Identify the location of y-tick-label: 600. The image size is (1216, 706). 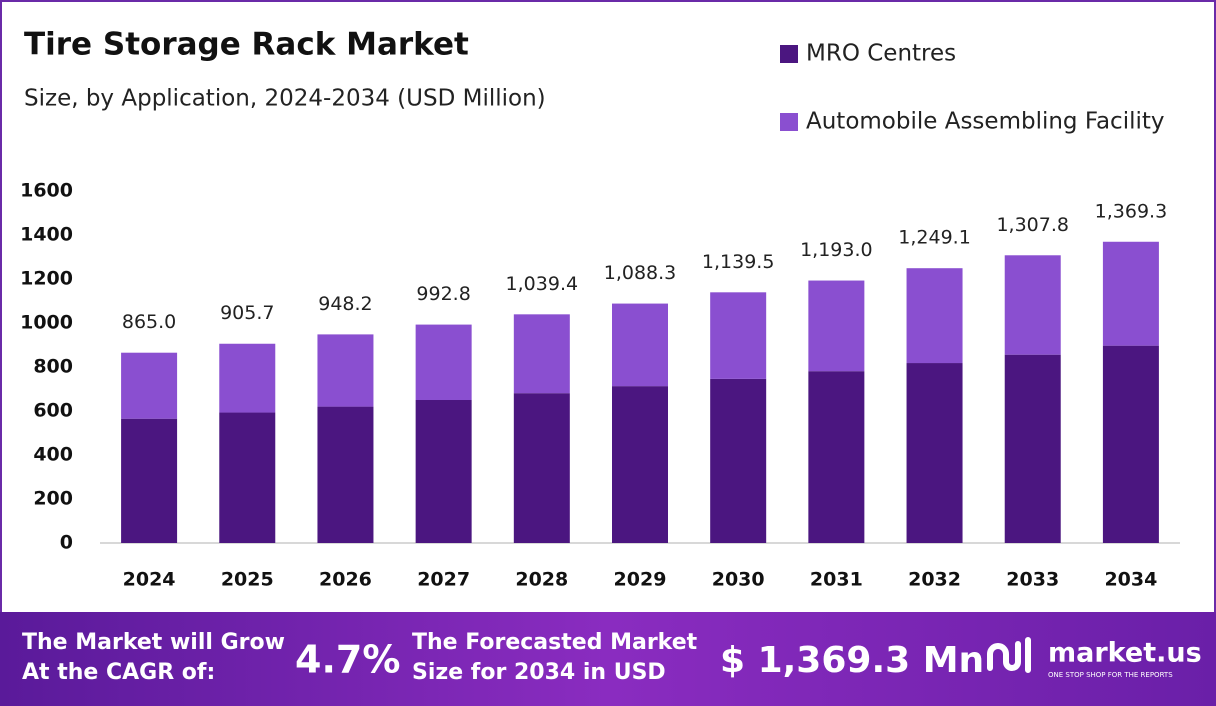
(53, 411).